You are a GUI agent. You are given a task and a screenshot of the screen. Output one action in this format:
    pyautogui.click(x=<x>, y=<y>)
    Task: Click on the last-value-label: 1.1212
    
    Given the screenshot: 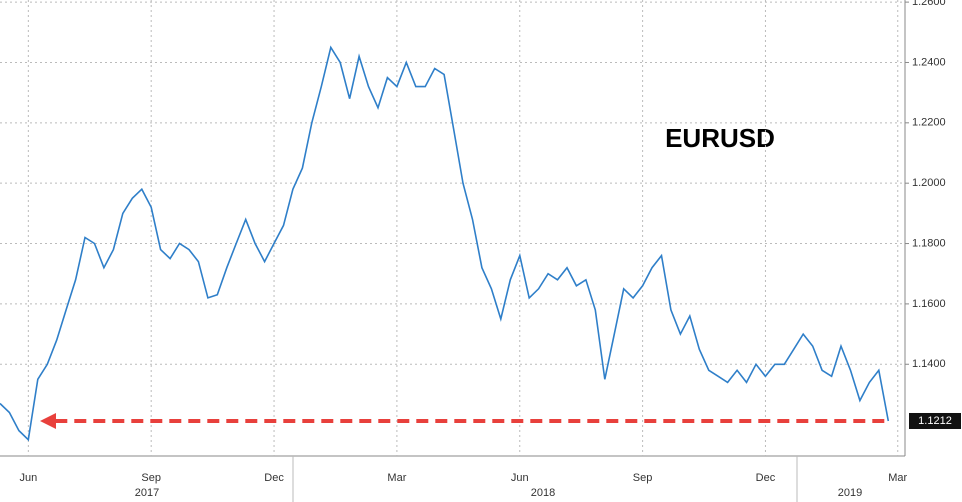 What is the action you would take?
    pyautogui.click(x=935, y=421)
    